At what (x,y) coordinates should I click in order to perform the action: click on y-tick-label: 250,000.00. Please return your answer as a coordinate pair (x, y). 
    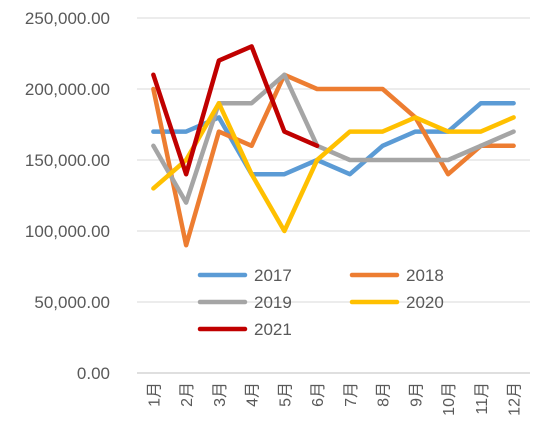
    Looking at the image, I should click on (67, 18).